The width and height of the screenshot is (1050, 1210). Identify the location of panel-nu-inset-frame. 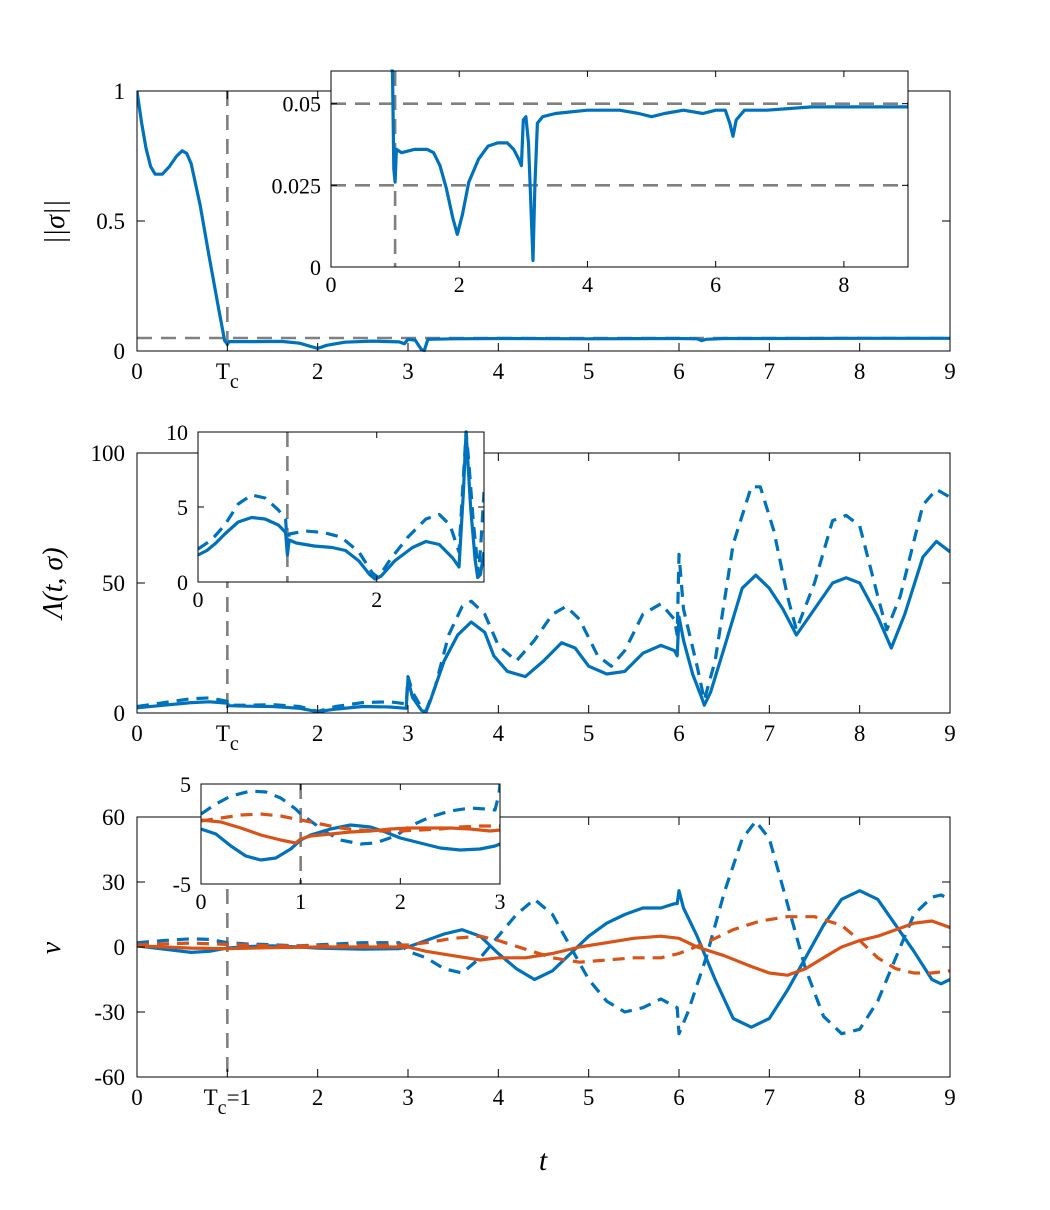
(350, 834).